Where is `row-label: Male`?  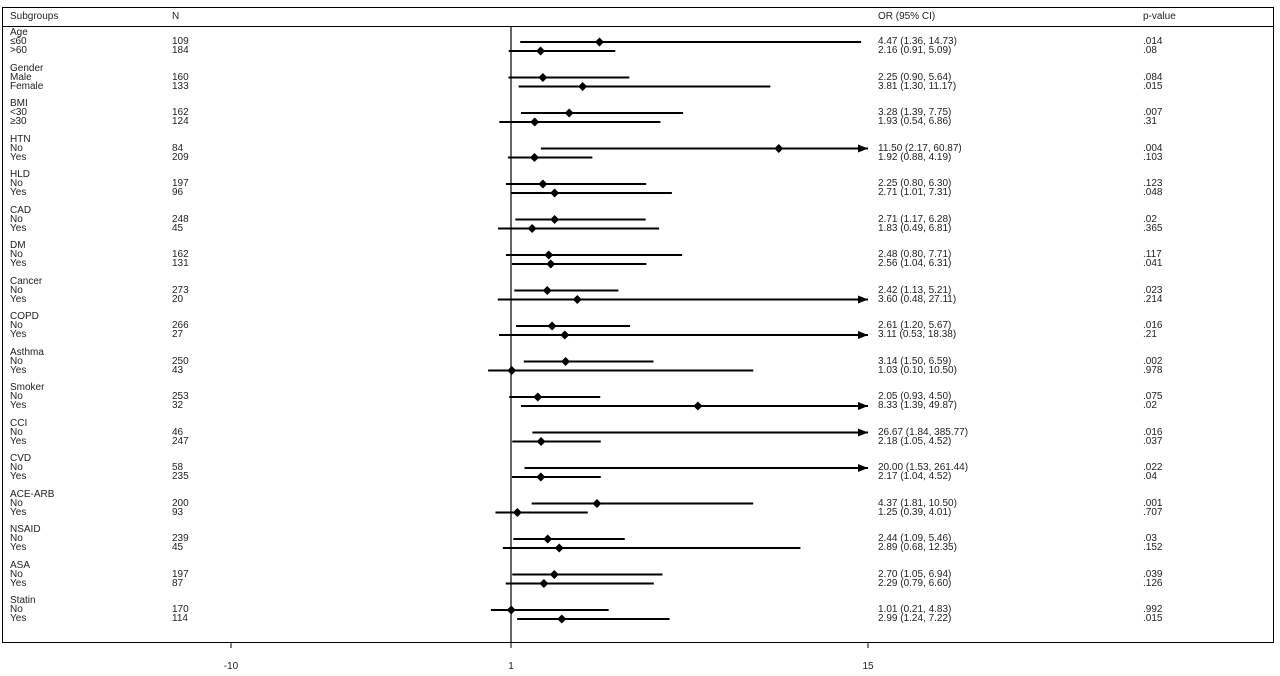 row-label: Male is located at coordinates (21, 77).